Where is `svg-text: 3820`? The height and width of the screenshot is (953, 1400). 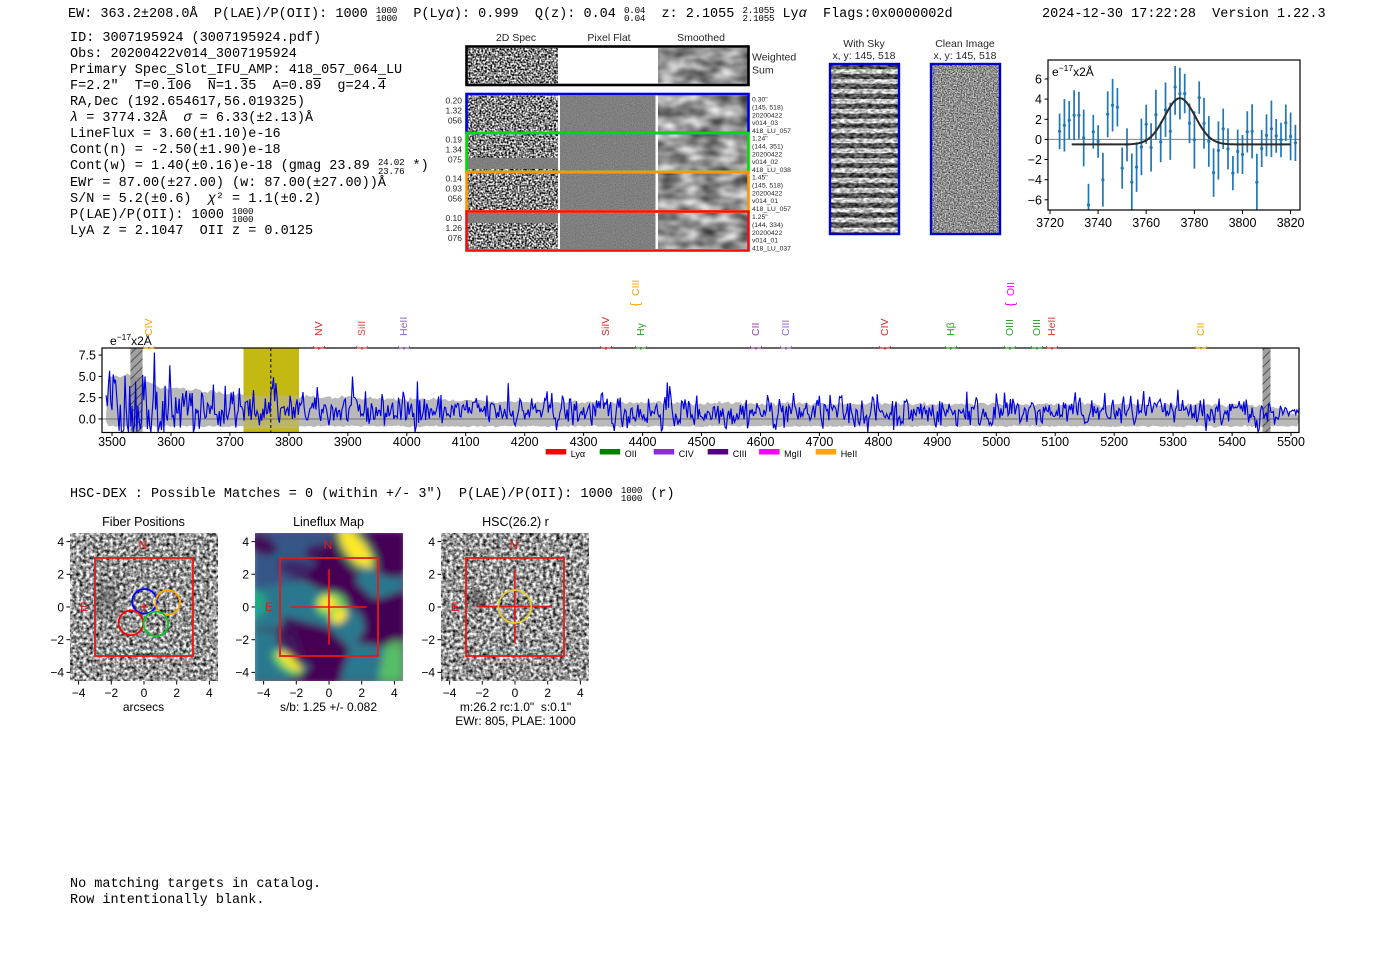
svg-text: 3820 is located at coordinates (1291, 223).